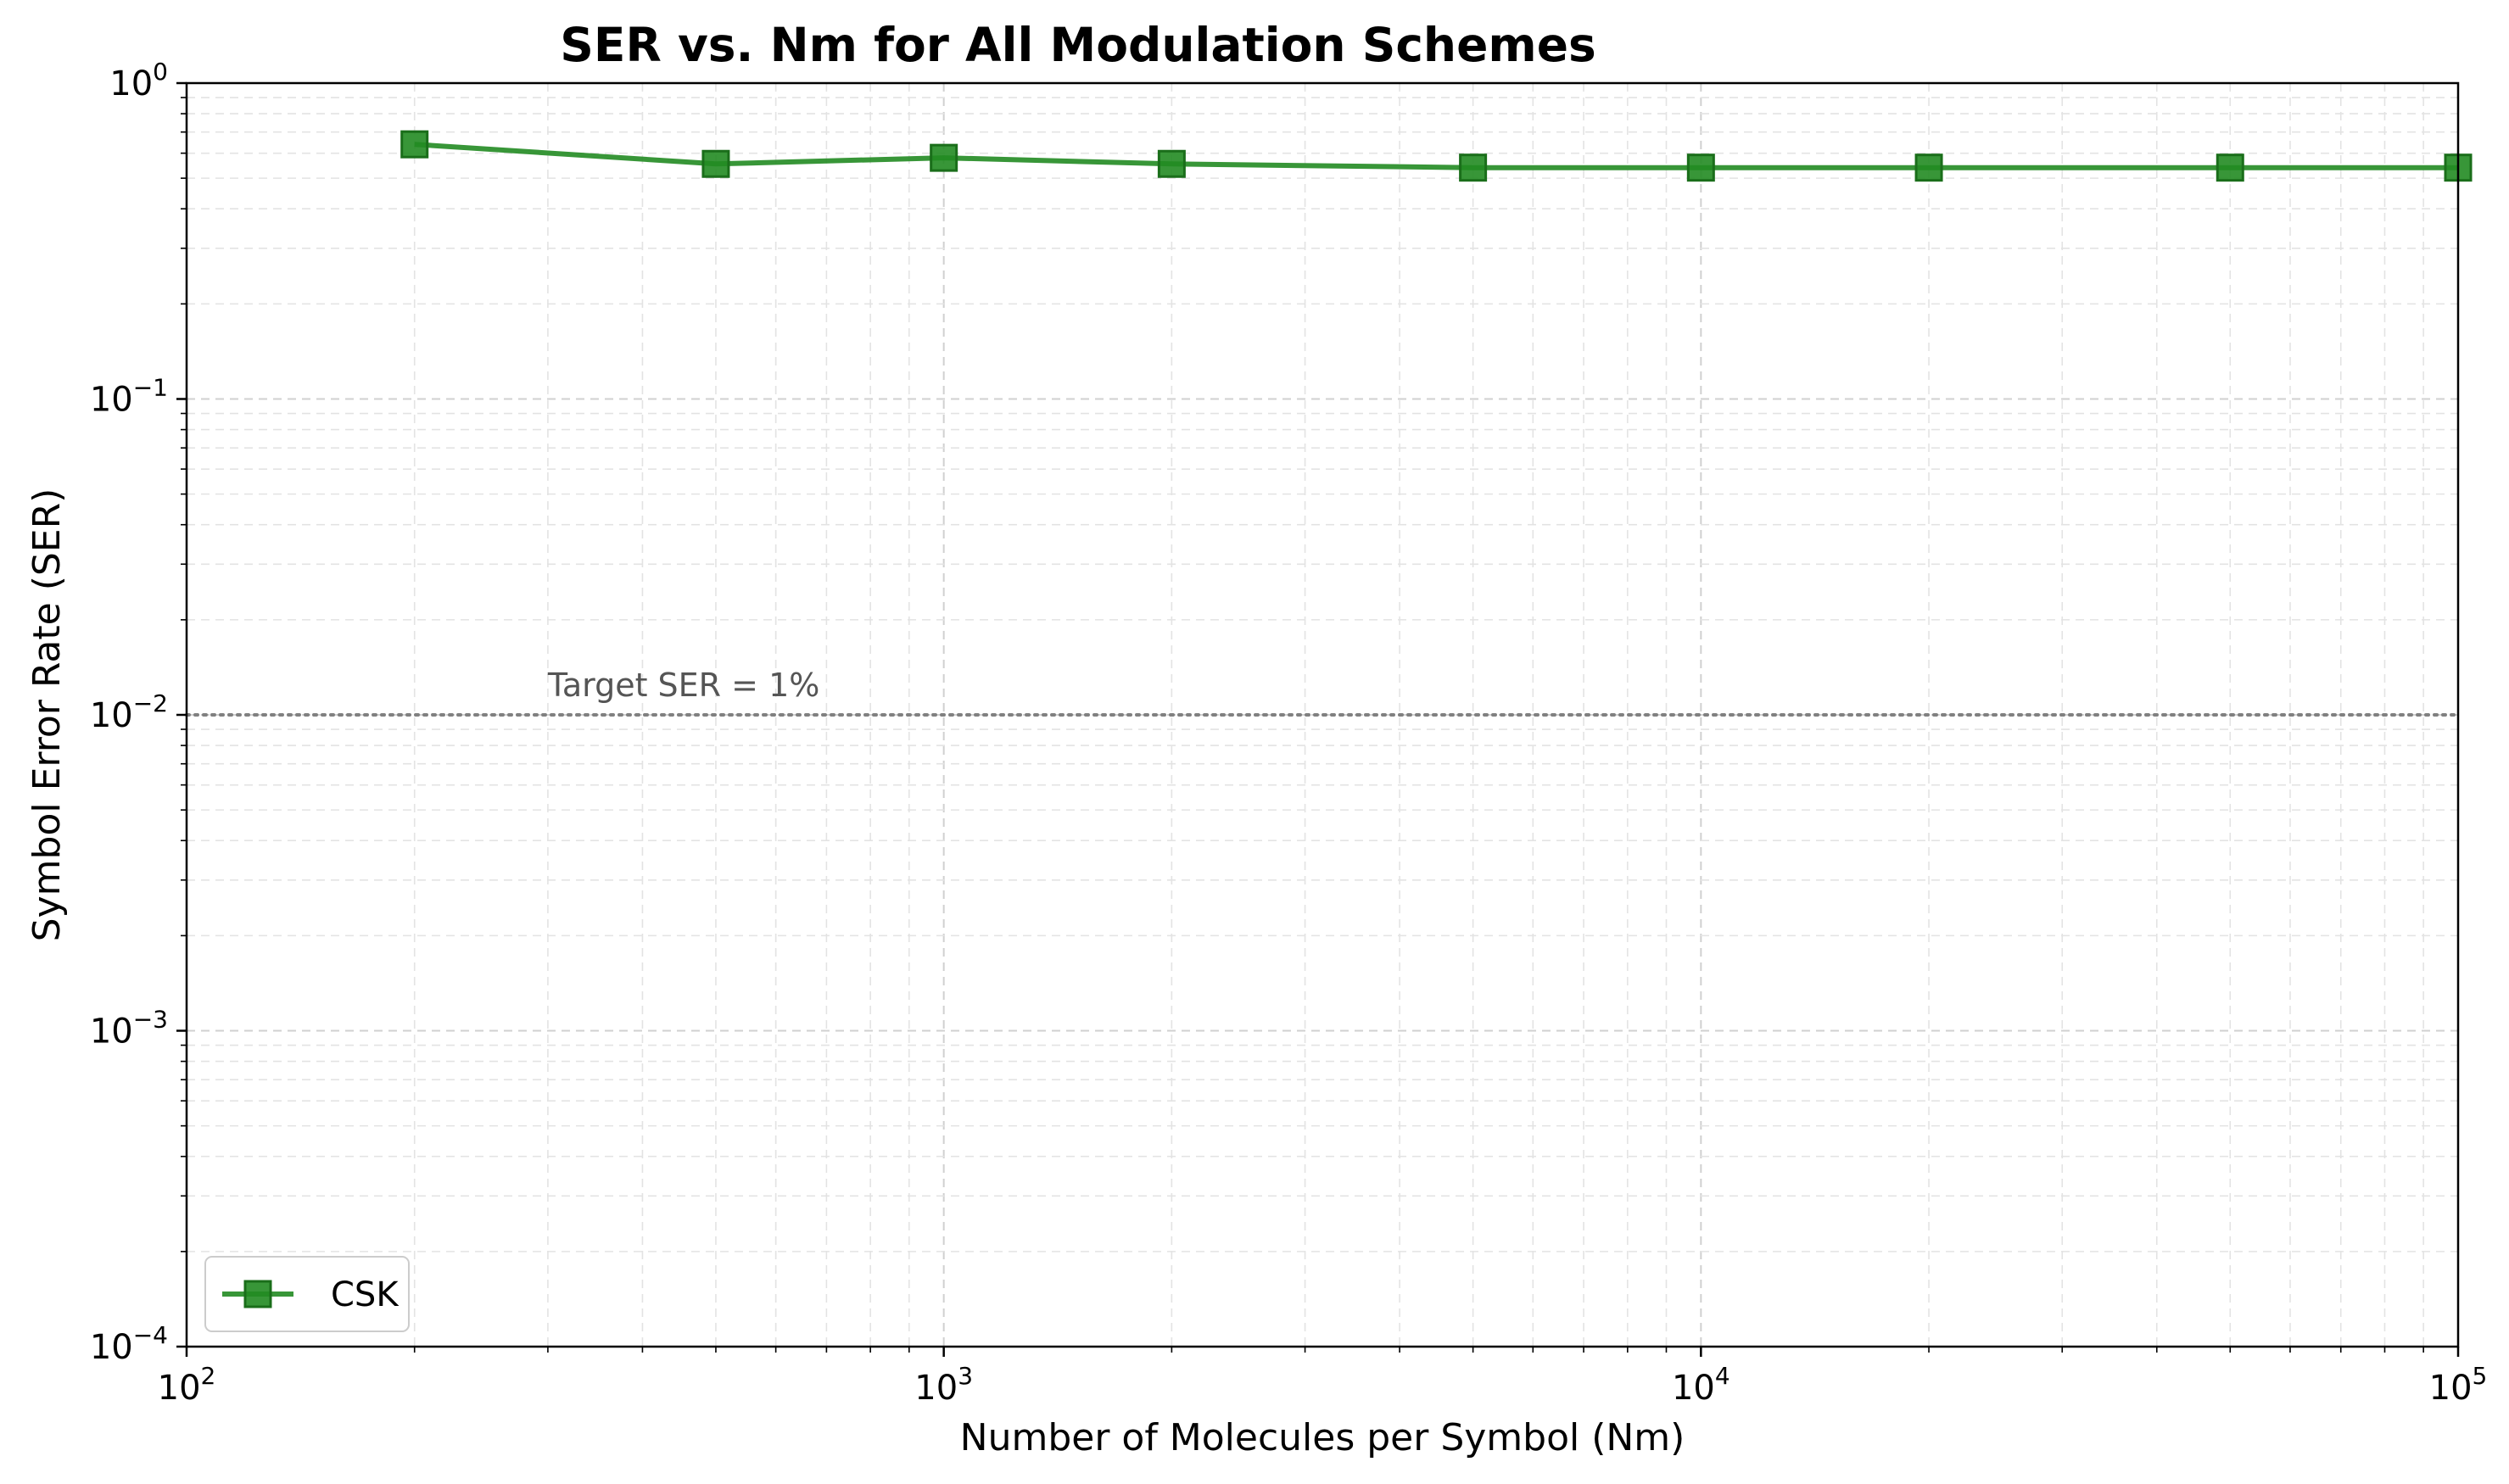 The height and width of the screenshot is (1484, 2509). Describe the element at coordinates (187, 1385) in the screenshot. I see `x-tick-label: 10²` at that location.